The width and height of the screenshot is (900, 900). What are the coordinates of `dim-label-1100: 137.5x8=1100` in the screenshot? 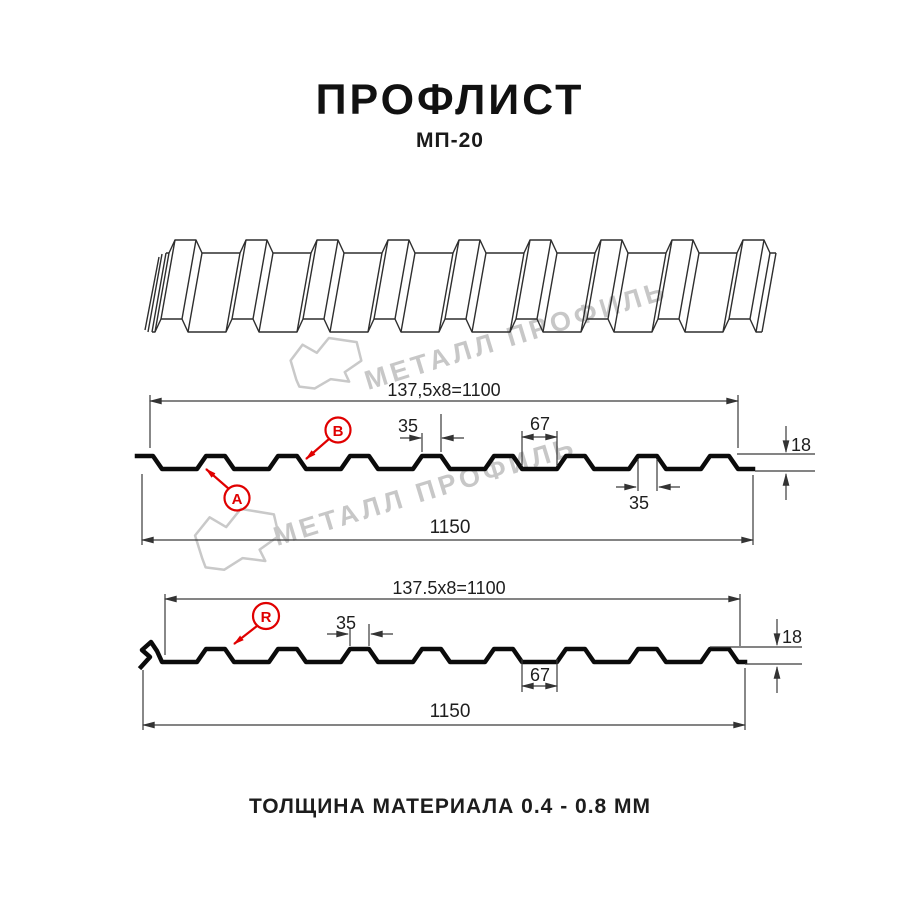 It's located at (448, 588).